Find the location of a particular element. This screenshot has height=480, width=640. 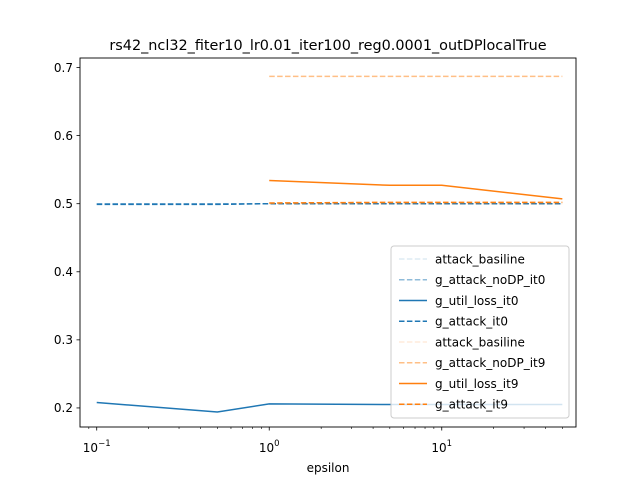

legend-label-2: g_util_loss_it0 is located at coordinates (476, 301).